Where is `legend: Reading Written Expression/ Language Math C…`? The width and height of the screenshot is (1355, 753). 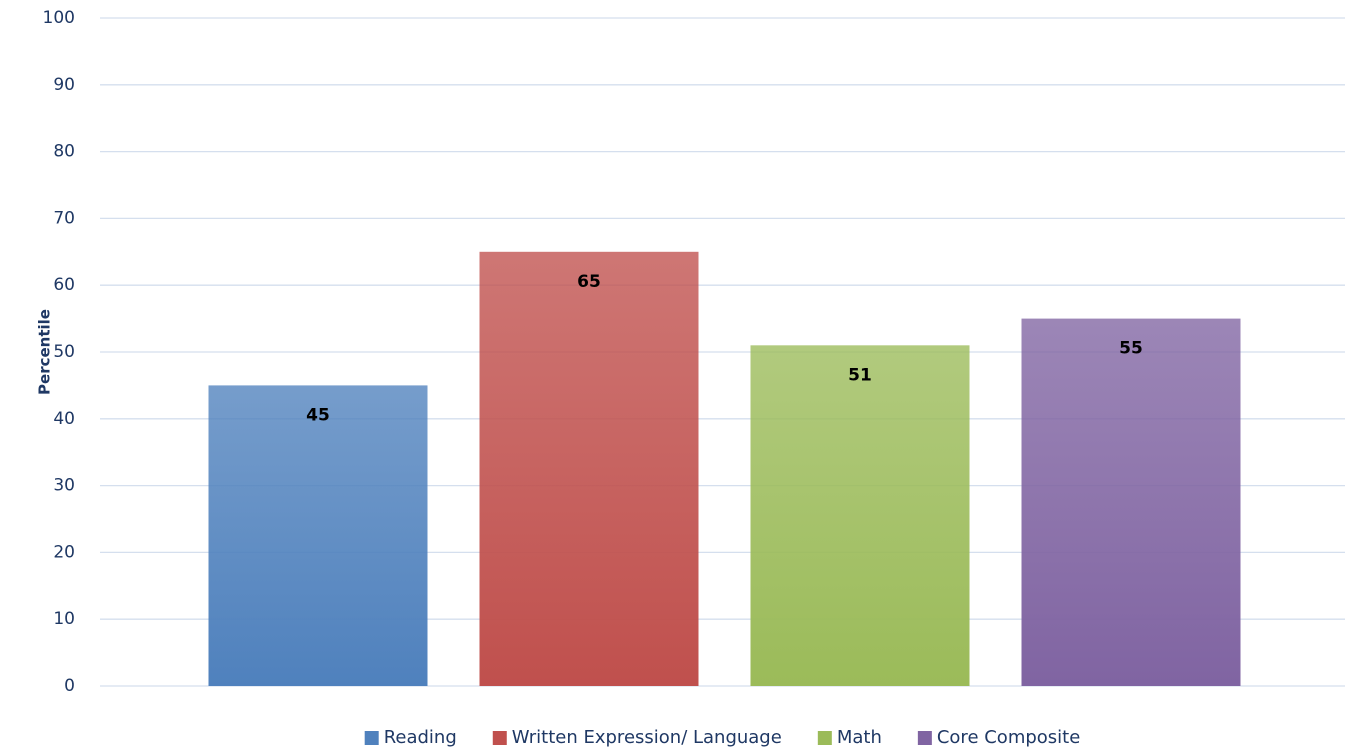
legend: Reading Written Expression/ Language Math C… is located at coordinates (722, 737).